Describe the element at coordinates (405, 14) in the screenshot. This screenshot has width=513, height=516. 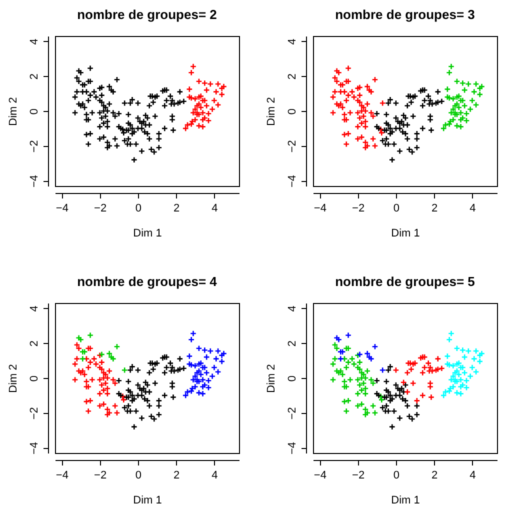
I see `chart-title: nombre de groupes= 3` at that location.